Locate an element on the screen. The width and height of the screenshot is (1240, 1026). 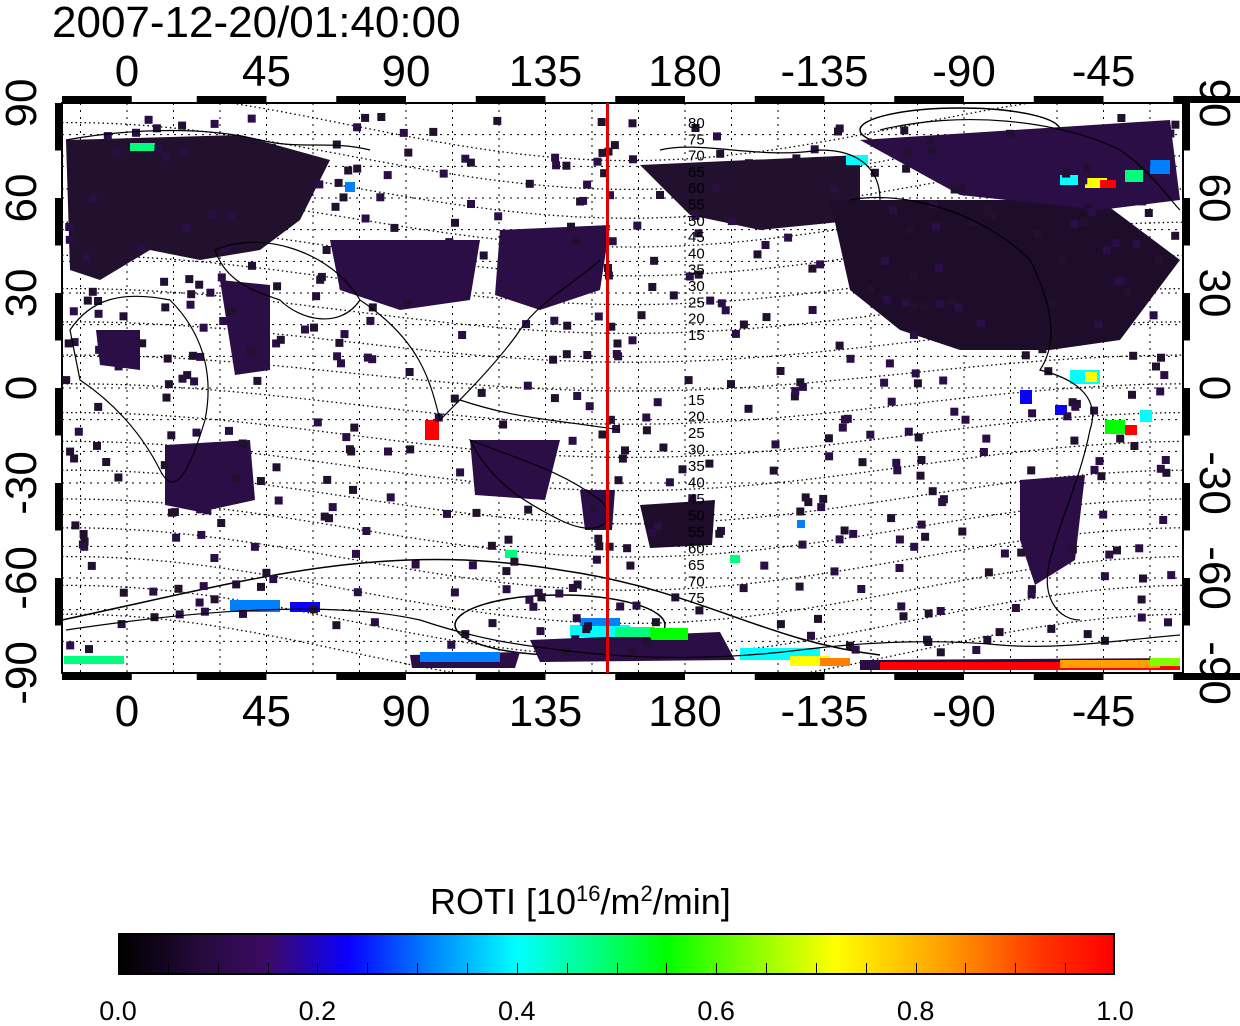
latitude-tick-label: -30 is located at coordinates (1214, 483).